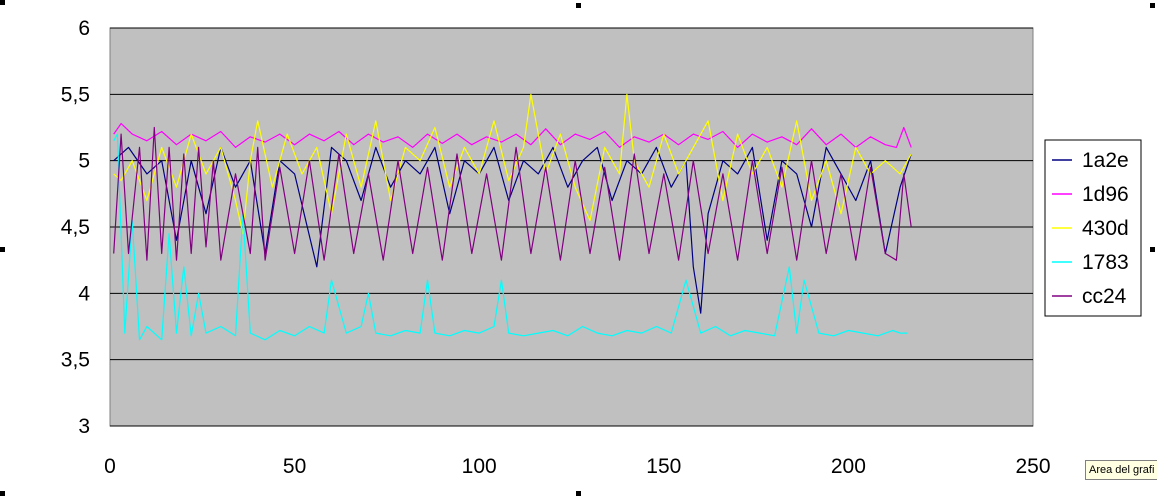  Describe the element at coordinates (1152, 249) in the screenshot. I see `selection-handle-middle-right` at that location.